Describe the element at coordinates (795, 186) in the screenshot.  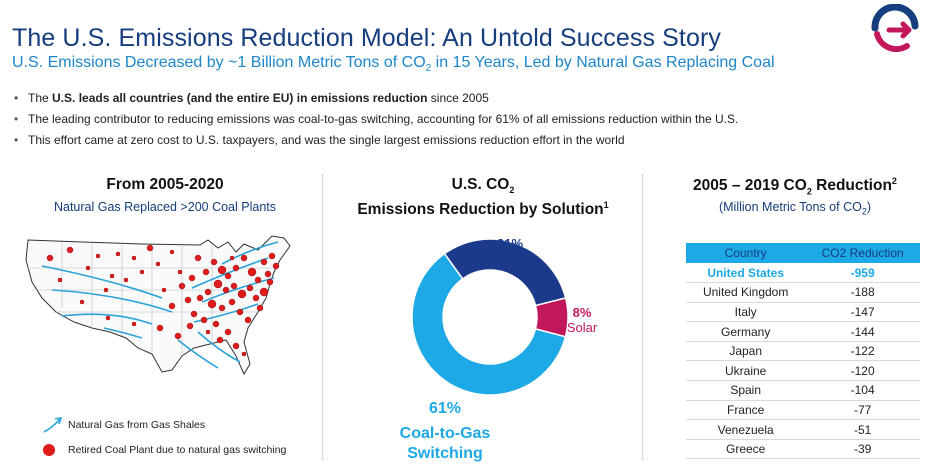
I see `table-heading: 2005 – 2019 CO2 Reduction2` at that location.